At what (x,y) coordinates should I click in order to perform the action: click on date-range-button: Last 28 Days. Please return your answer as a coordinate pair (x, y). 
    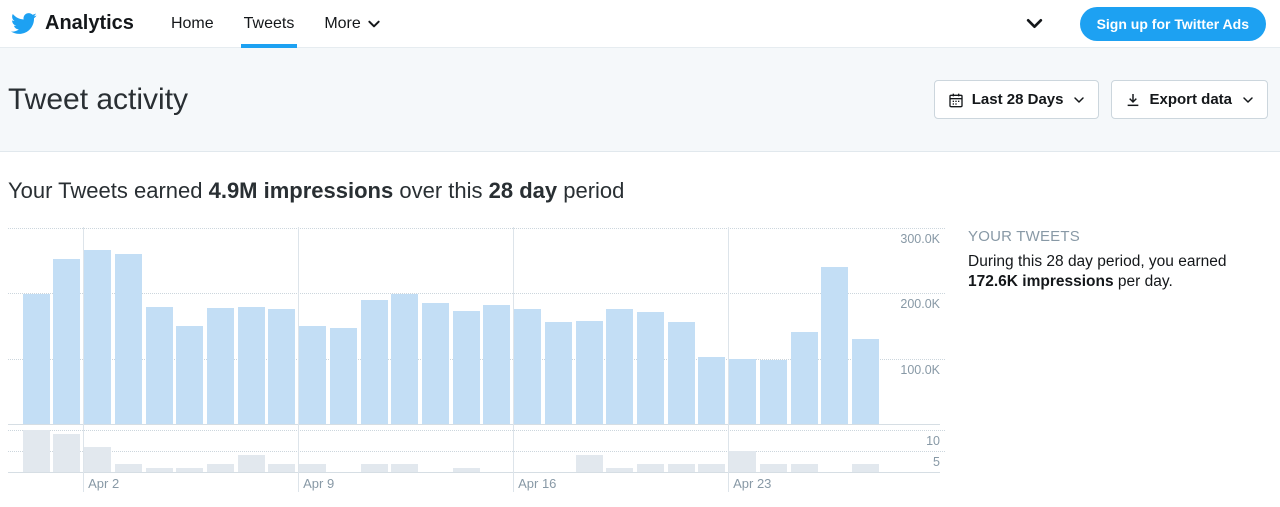
    Looking at the image, I should click on (1016, 99).